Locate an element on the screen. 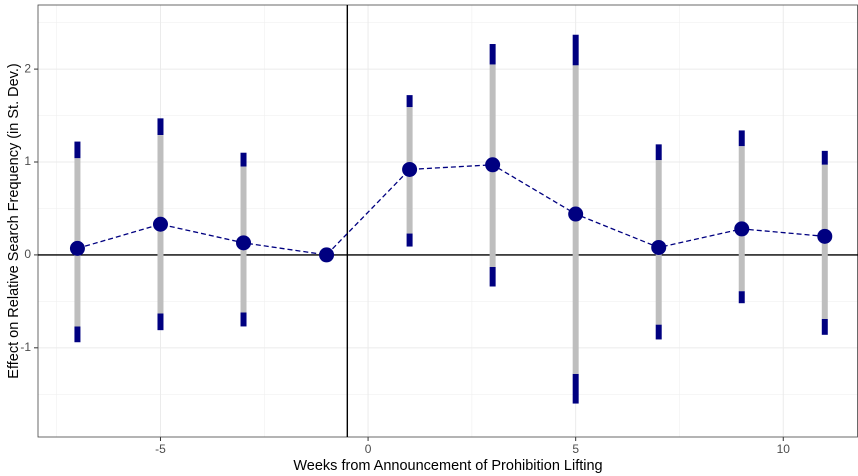 The width and height of the screenshot is (858, 476). x-tick-label: 0 is located at coordinates (368, 449).